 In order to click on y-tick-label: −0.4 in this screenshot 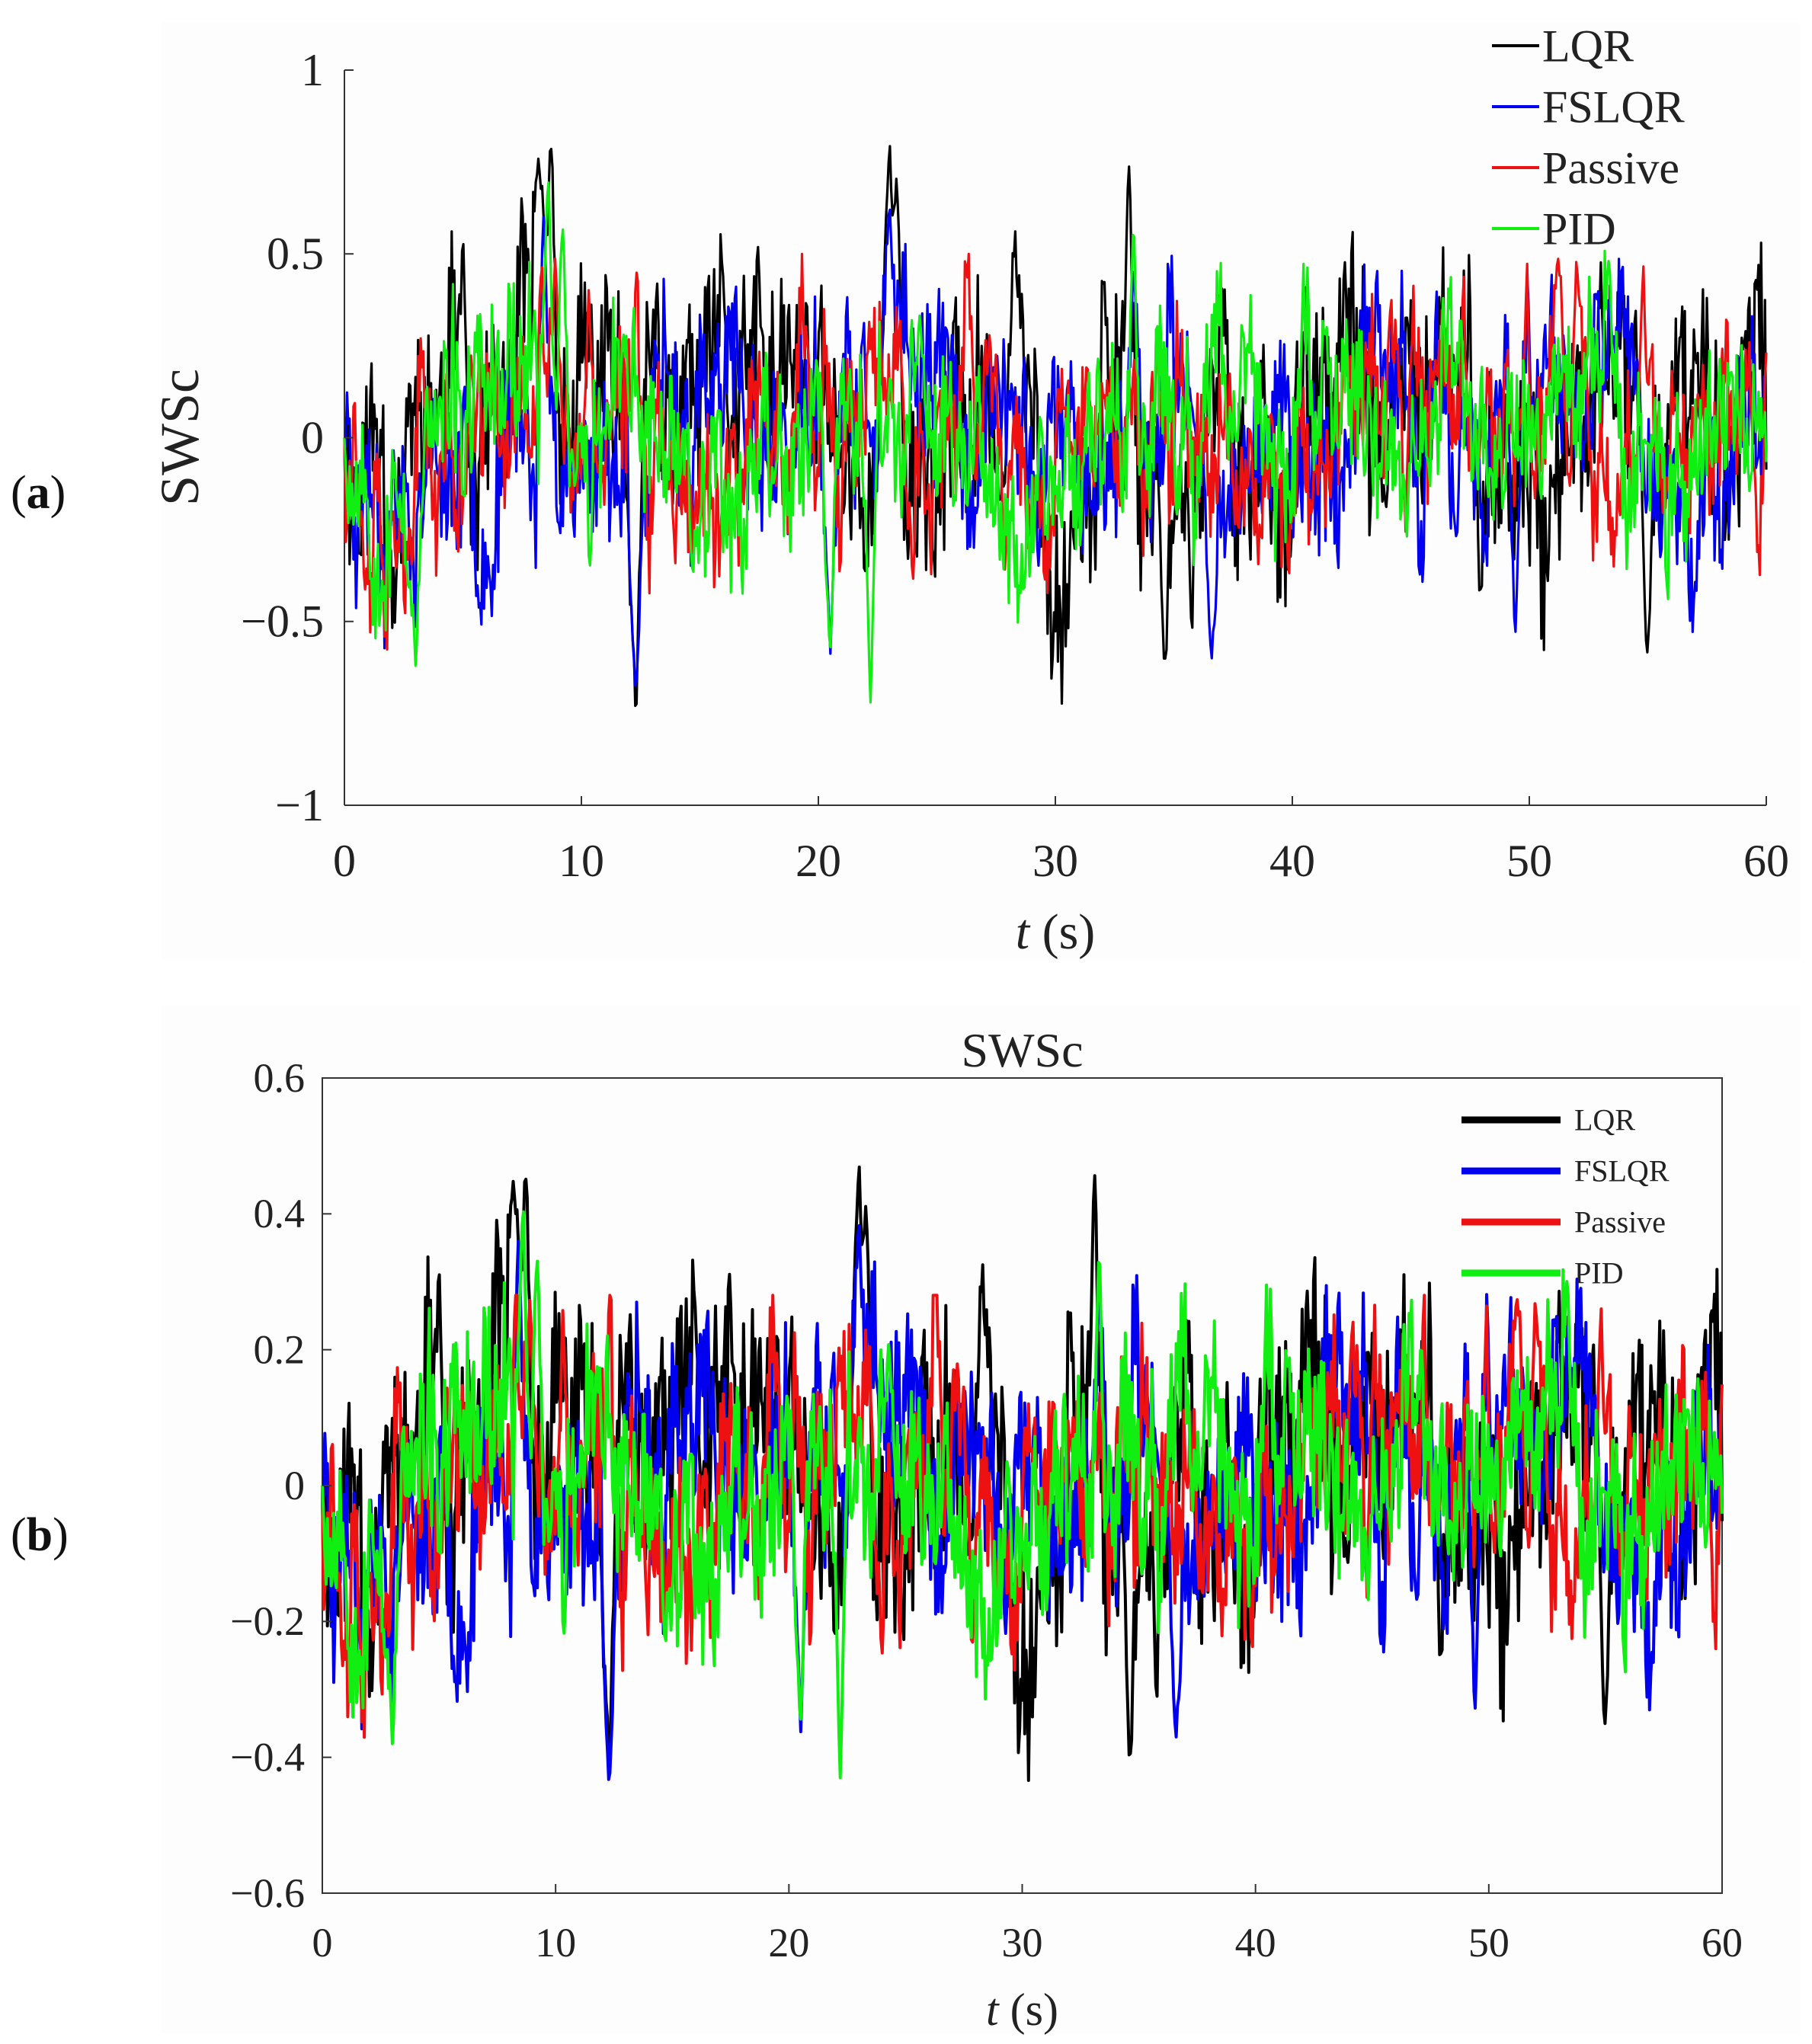, I will do `click(267, 1757)`.